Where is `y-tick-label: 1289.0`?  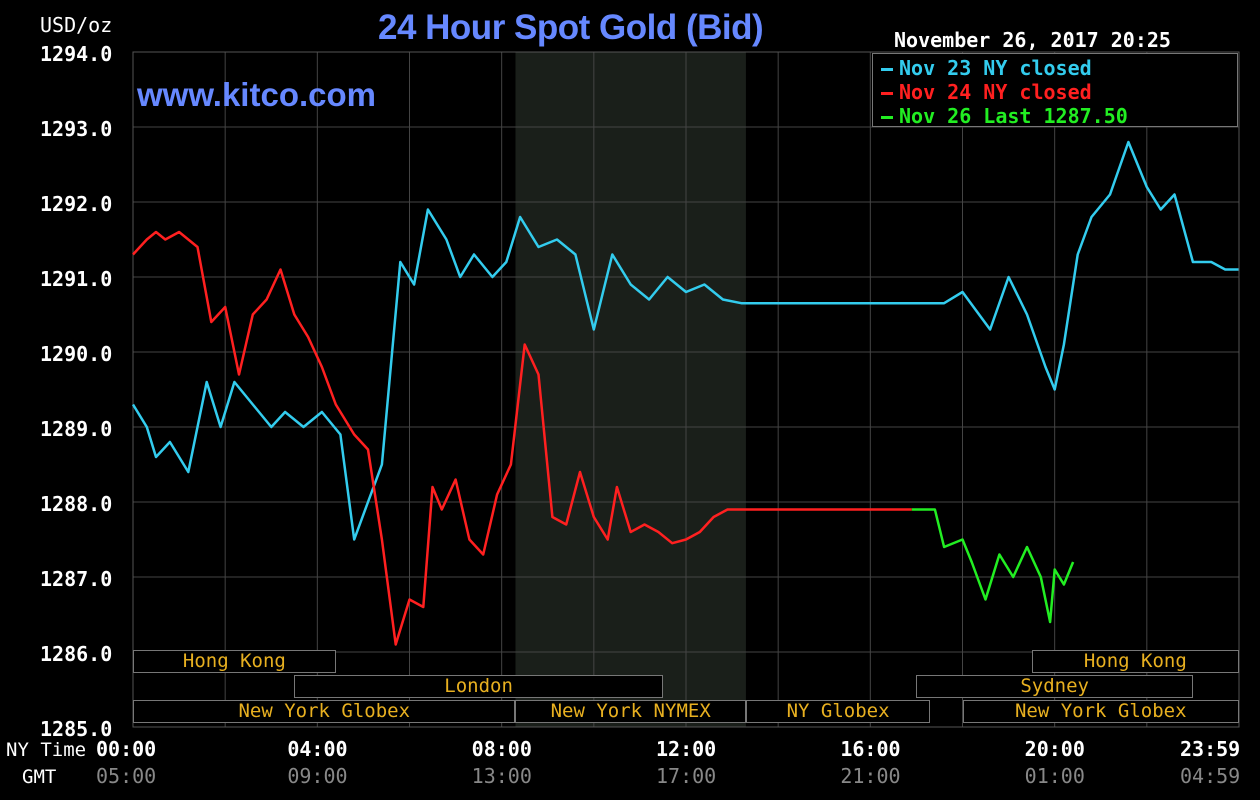
y-tick-label: 1289.0 is located at coordinates (76, 429).